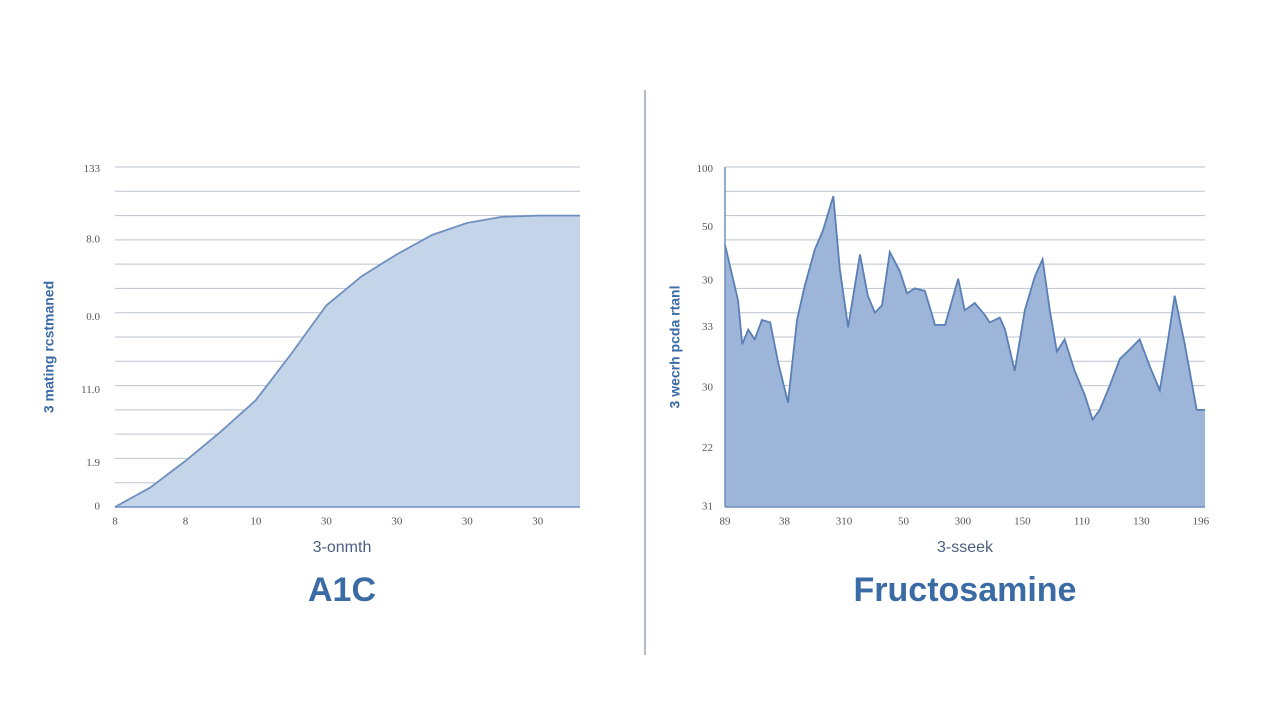 The height and width of the screenshot is (720, 1280). I want to click on x-tick-label: 300, so click(963, 522).